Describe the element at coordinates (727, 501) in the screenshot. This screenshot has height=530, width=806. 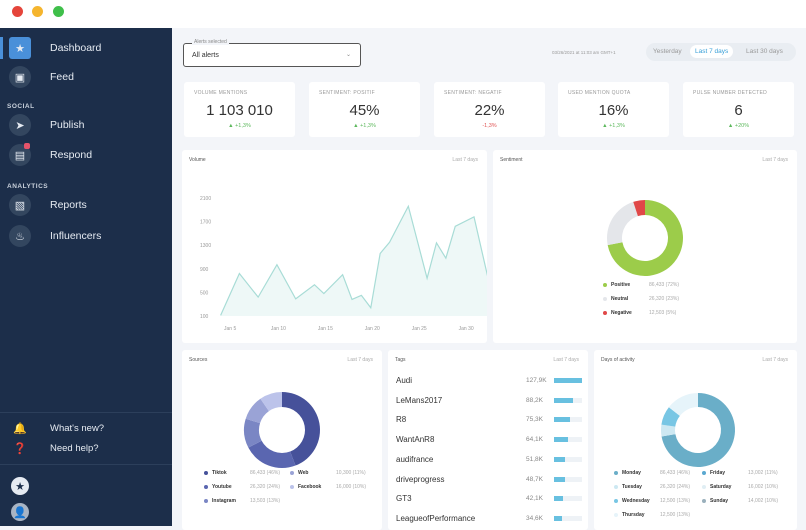
I see `legend-name: Sunday` at that location.